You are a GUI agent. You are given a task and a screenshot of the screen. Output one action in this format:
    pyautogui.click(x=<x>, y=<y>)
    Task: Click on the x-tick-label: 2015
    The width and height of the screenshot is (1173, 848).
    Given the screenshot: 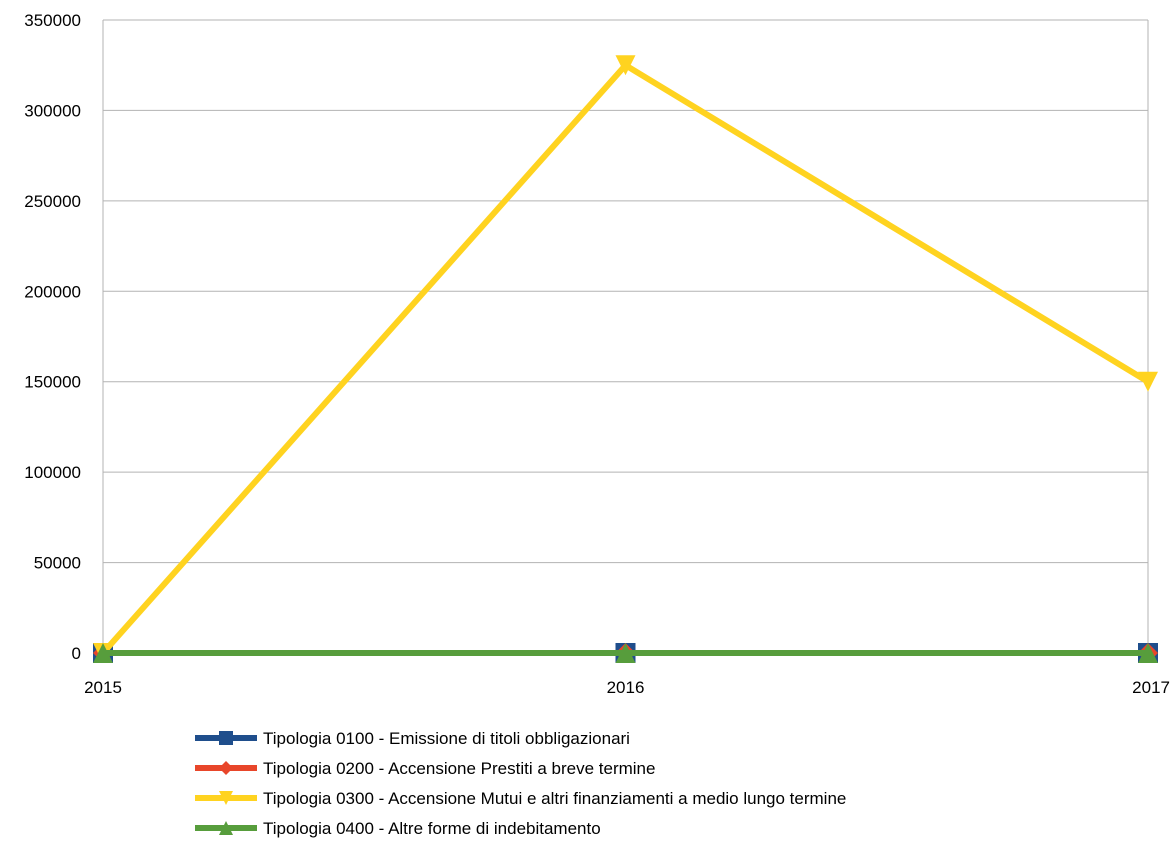 What is the action you would take?
    pyautogui.click(x=103, y=687)
    